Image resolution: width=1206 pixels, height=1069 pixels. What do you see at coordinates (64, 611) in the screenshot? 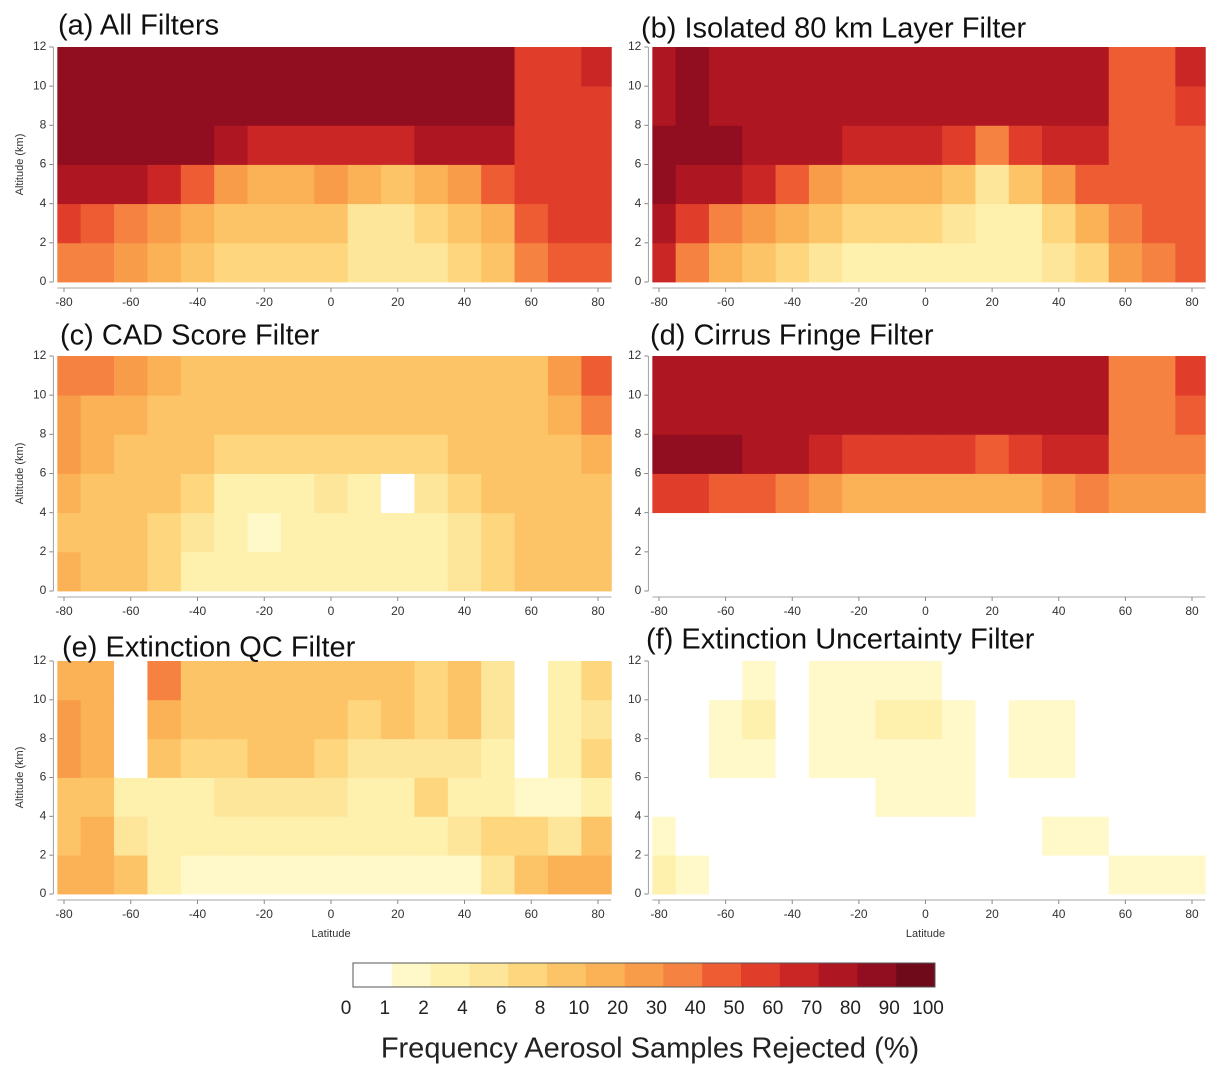
I see `x-tick-label: -80` at bounding box center [64, 611].